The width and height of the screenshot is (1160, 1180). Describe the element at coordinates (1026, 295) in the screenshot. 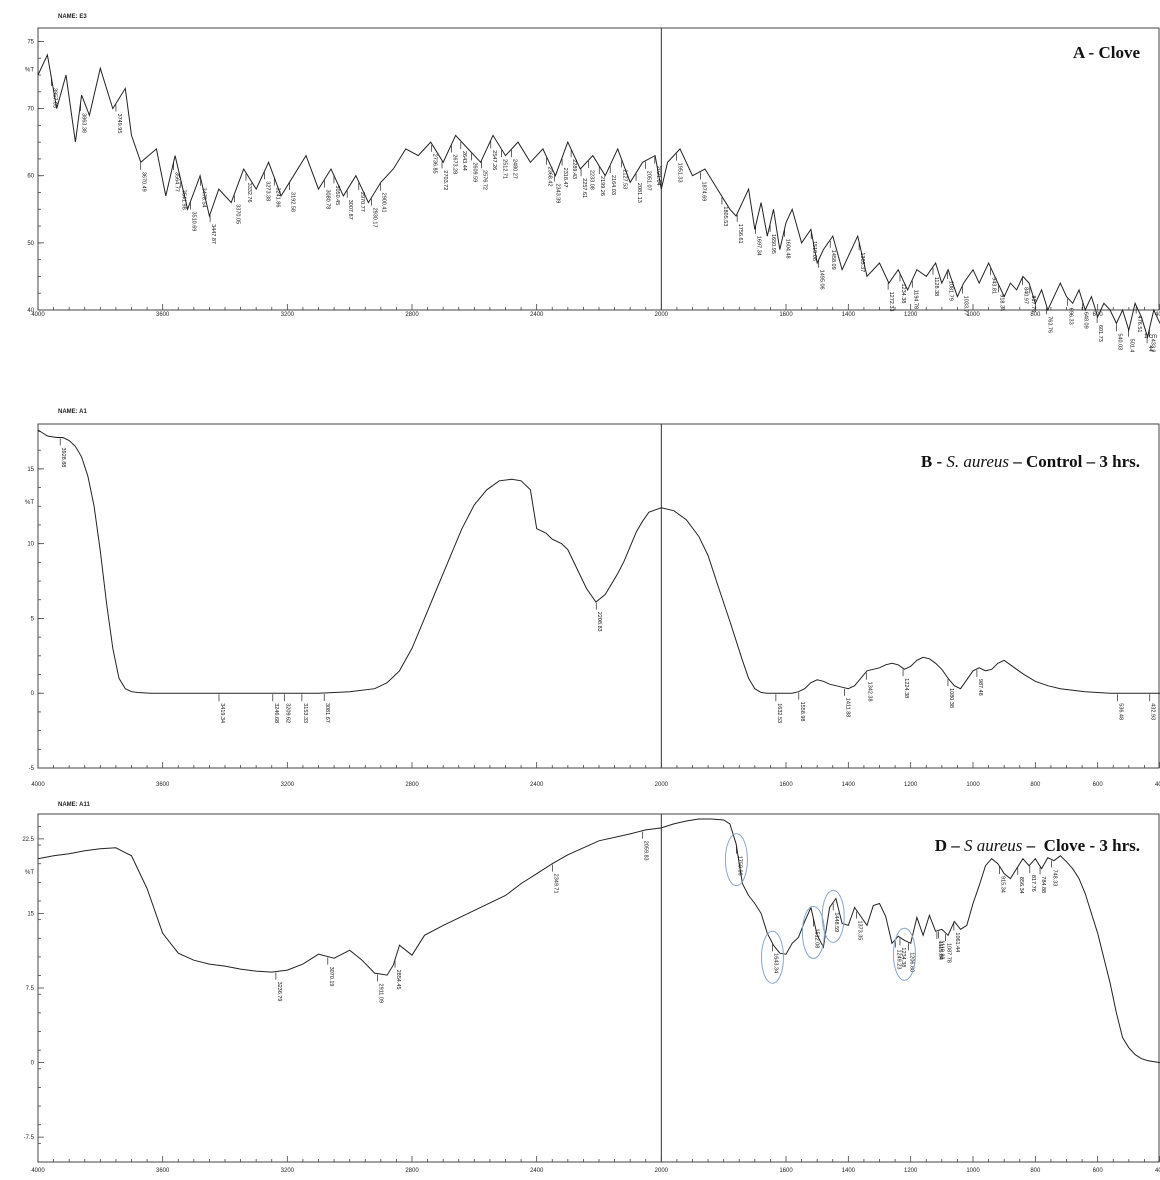

I see `peak-label: 840.97` at that location.